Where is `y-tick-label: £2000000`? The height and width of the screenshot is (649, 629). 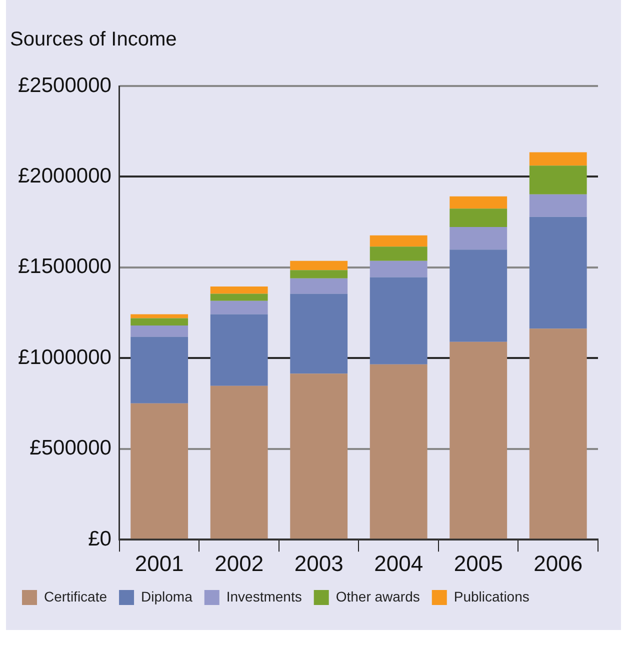
y-tick-label: £2000000 is located at coordinates (65, 176).